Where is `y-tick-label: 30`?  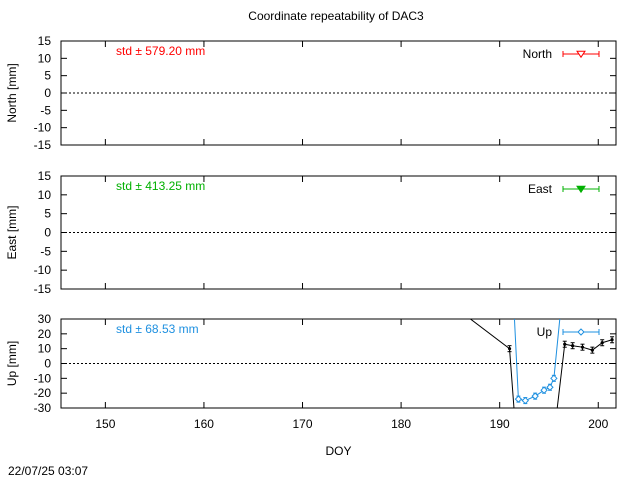
y-tick-label: 30 is located at coordinates (45, 319).